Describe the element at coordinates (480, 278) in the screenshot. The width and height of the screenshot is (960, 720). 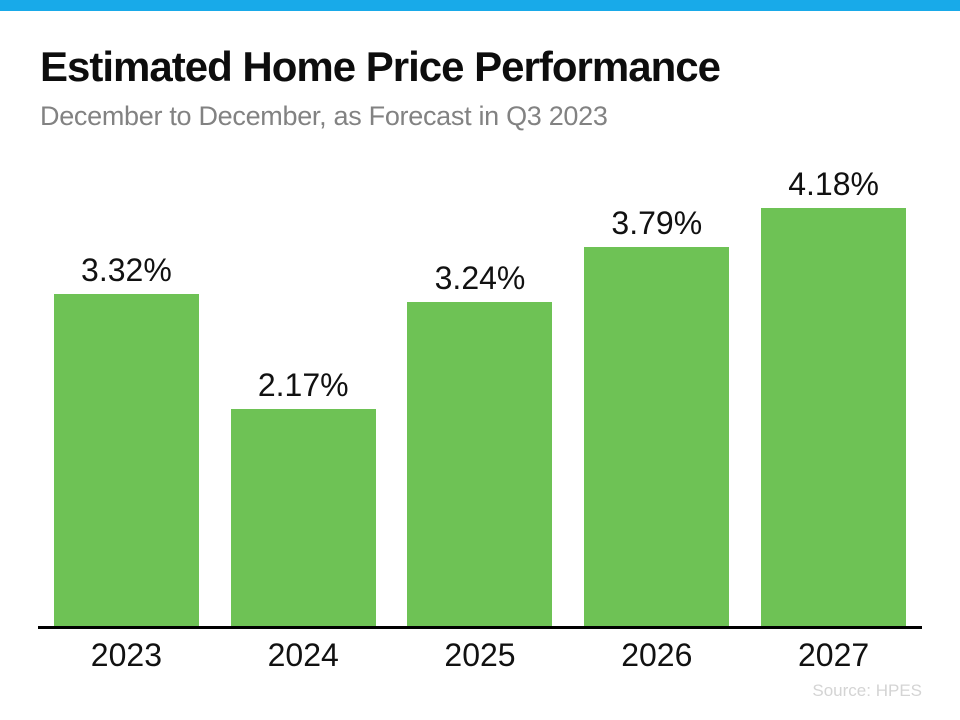
I see `bar-value-label: 3.24%` at that location.